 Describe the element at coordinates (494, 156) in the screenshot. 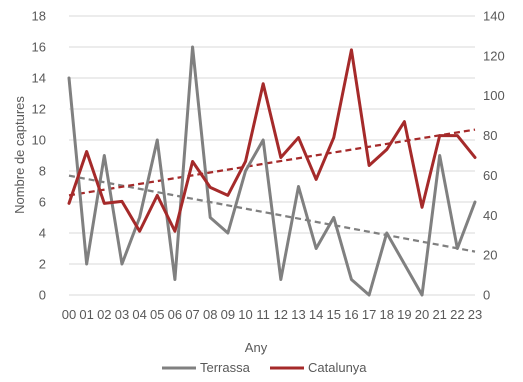

I see `right-axis-tick-labels: 0 20 40 60 80 100 120 140` at that location.